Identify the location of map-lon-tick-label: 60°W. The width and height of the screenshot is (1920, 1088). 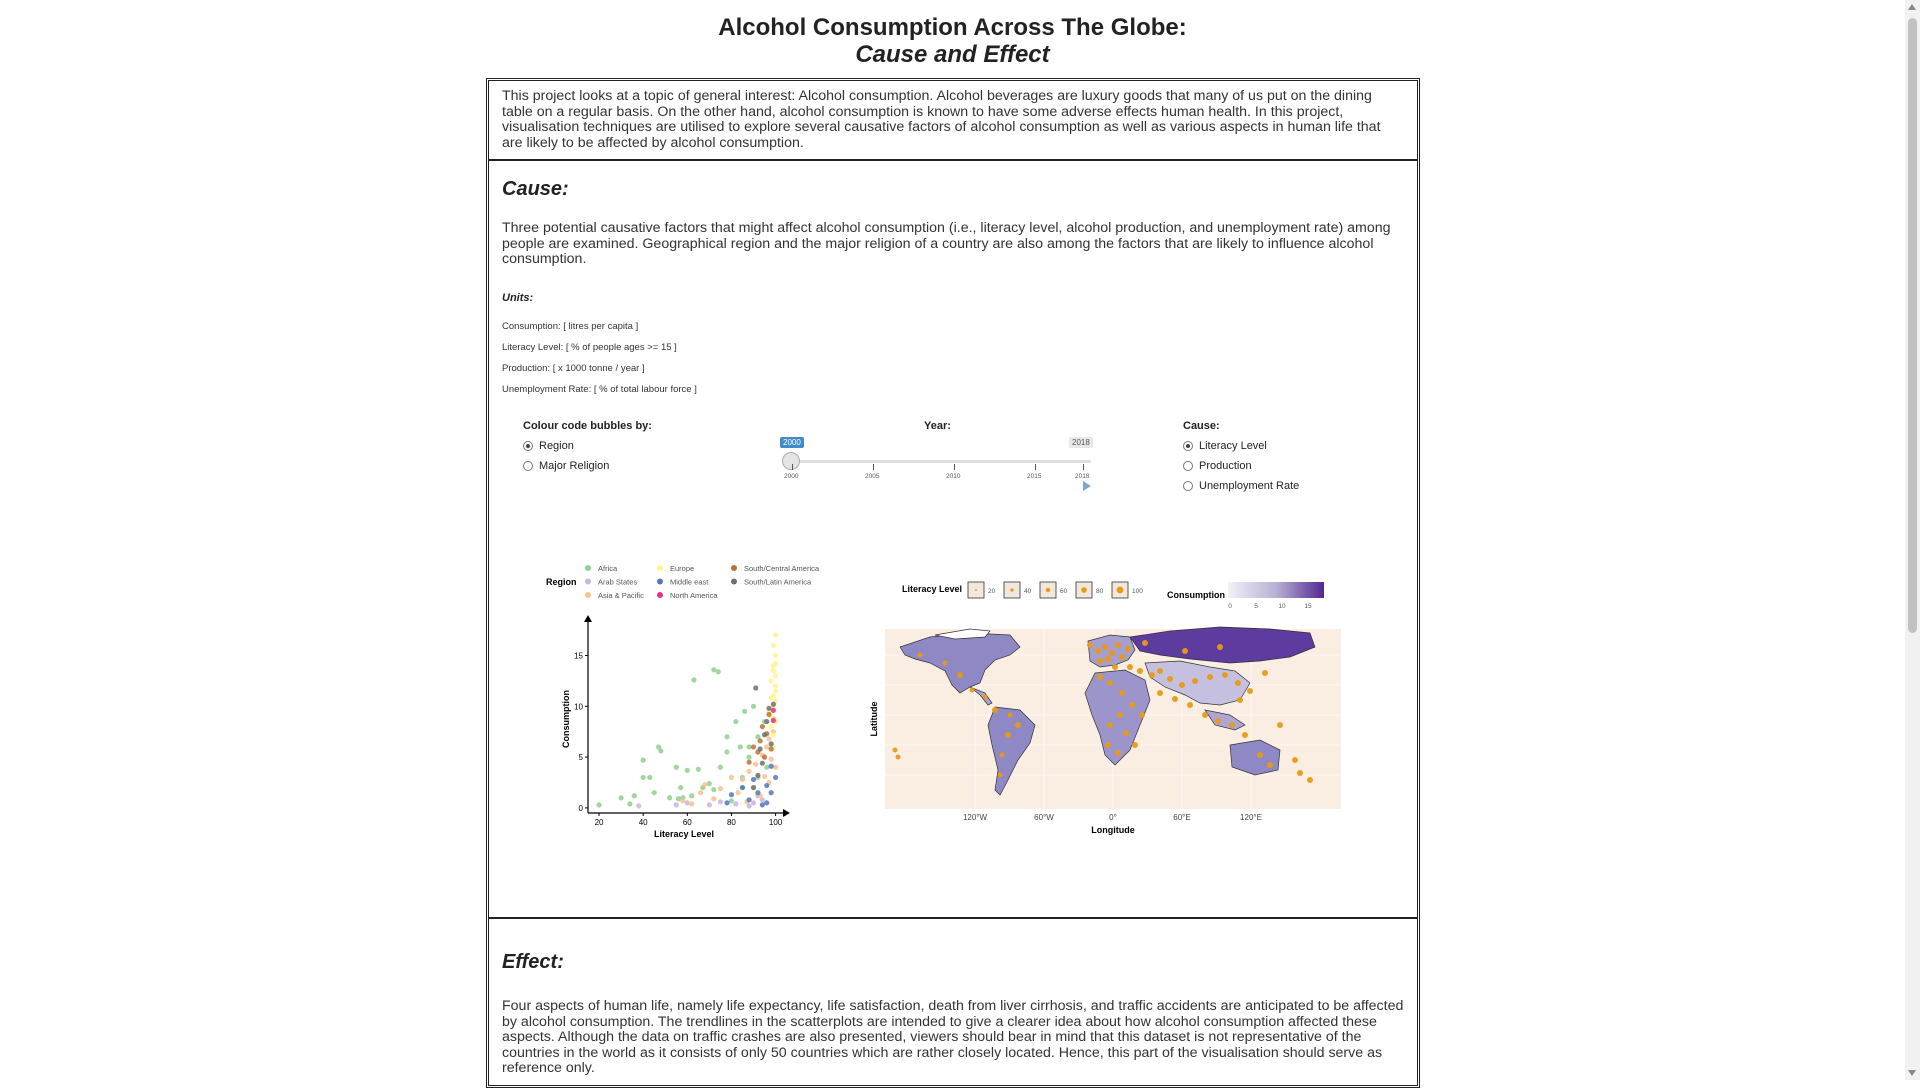
(1044, 817).